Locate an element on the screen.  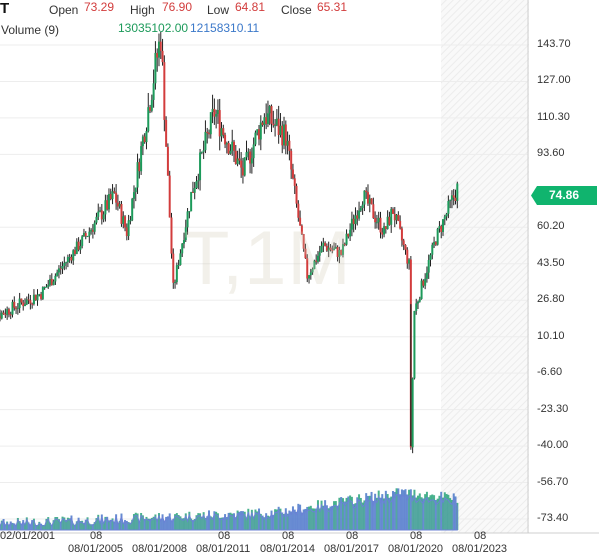
close-label: Close is located at coordinates (296, 10).